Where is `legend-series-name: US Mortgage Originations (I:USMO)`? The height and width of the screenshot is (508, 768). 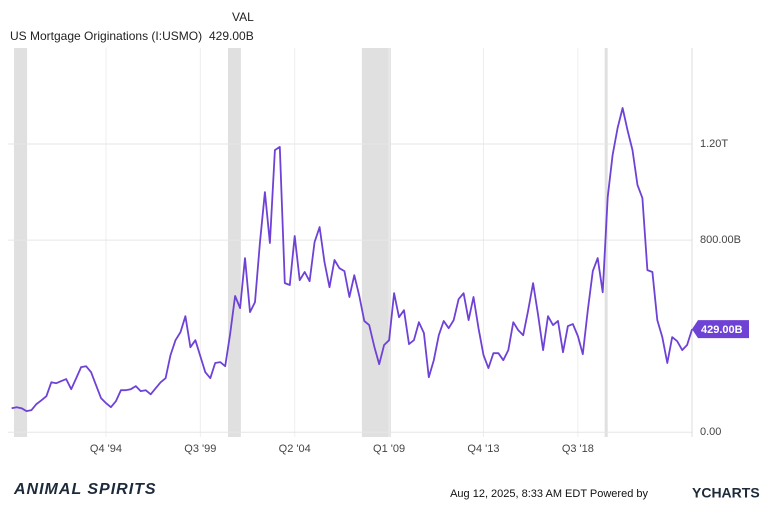
legend-series-name: US Mortgage Originations (I:USMO) is located at coordinates (106, 36).